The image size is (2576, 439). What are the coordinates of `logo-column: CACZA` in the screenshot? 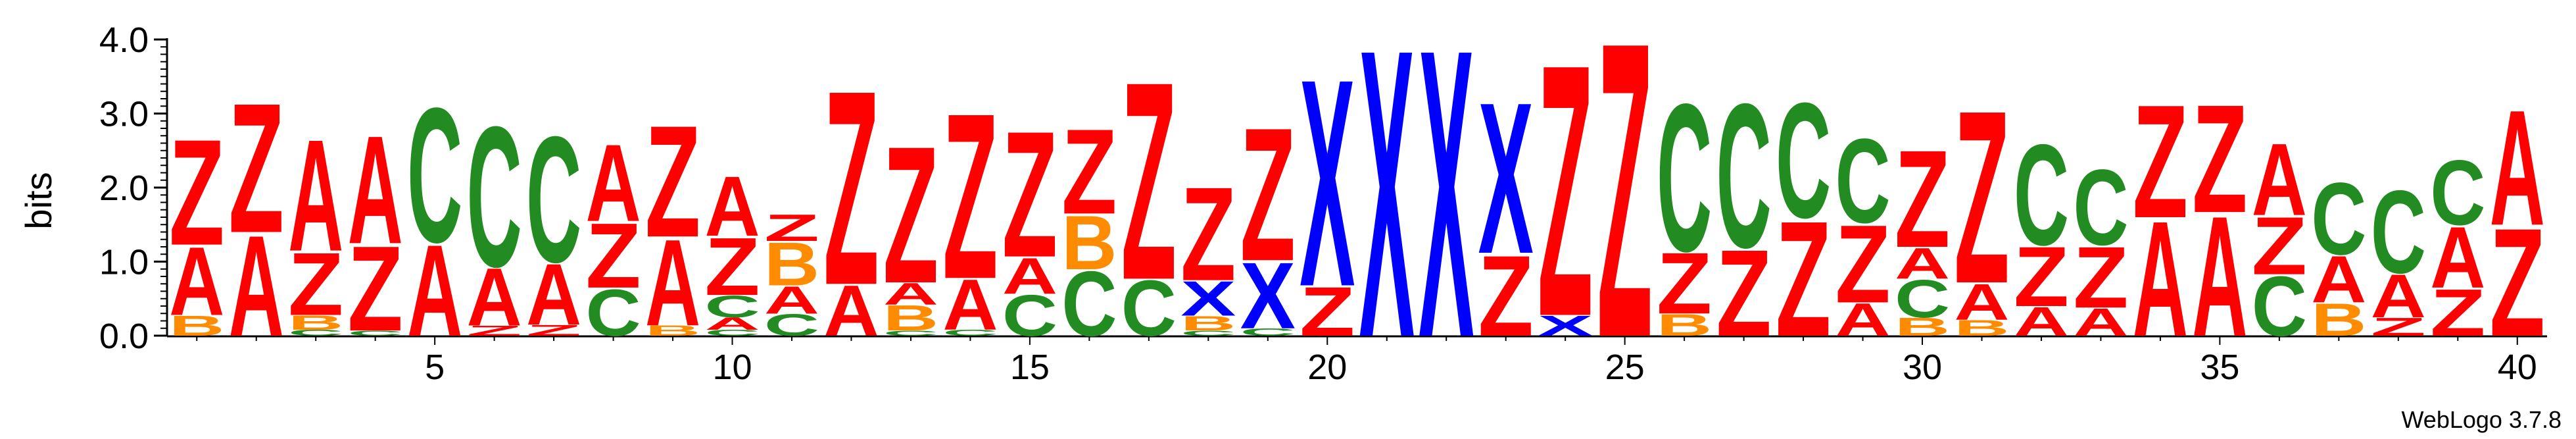 It's located at (732, 248).